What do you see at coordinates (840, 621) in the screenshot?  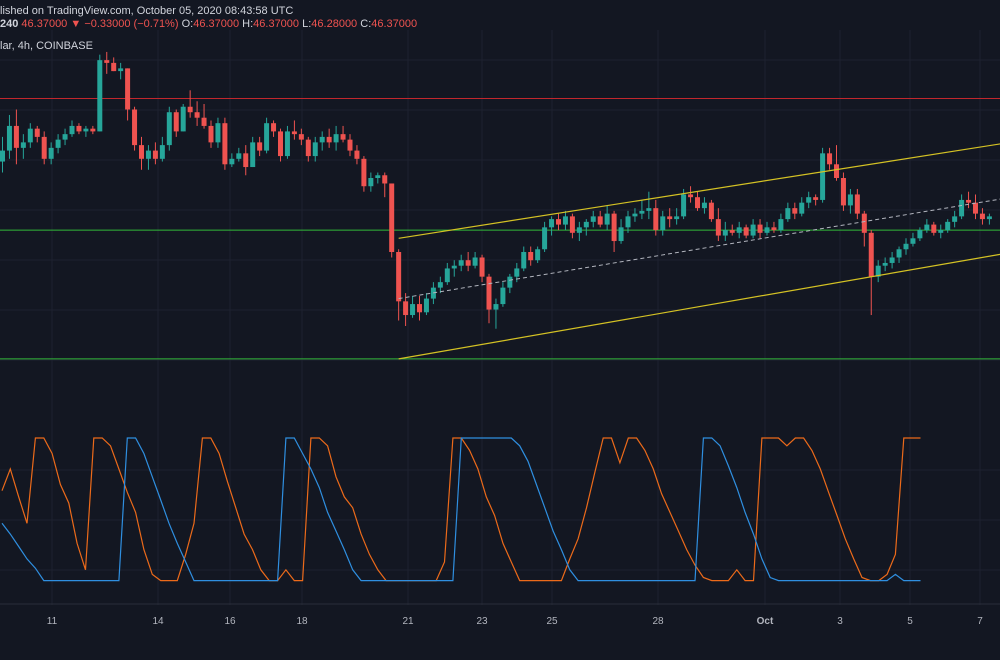 I see `x-tick-label: 3` at bounding box center [840, 621].